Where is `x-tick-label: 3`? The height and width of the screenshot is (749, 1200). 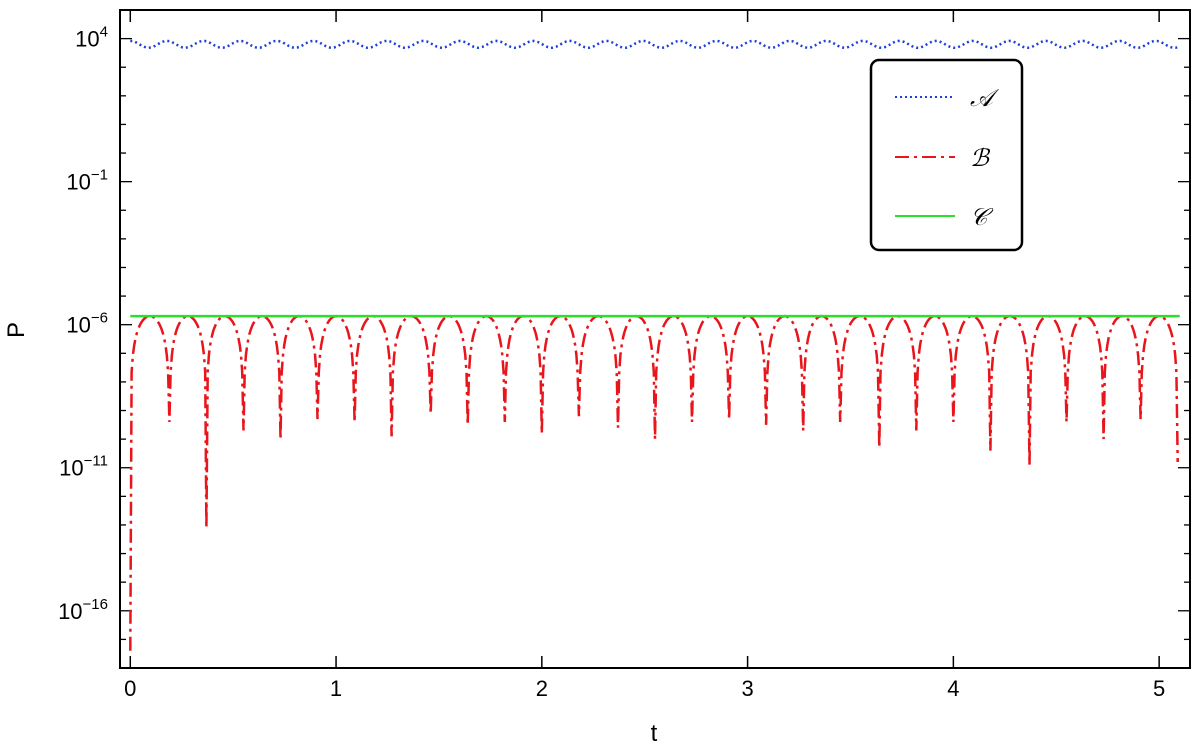
x-tick-label: 3 is located at coordinates (747, 688).